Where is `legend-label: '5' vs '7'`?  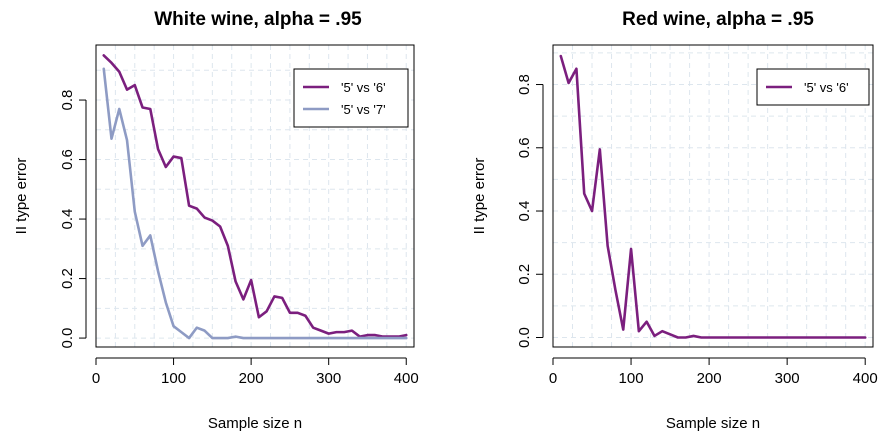 legend-label: '5' vs '7' is located at coordinates (363, 109).